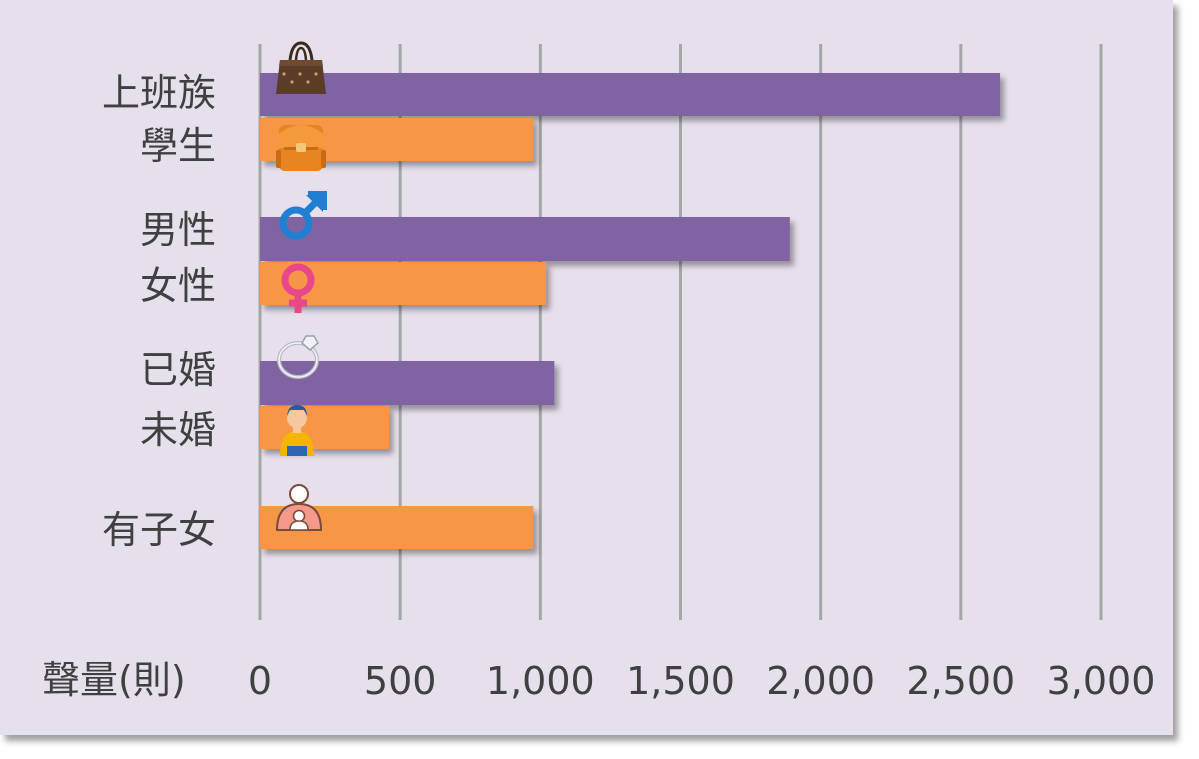 The image size is (1199, 759). Describe the element at coordinates (178, 430) in the screenshot. I see `category-label: 未婚` at that location.